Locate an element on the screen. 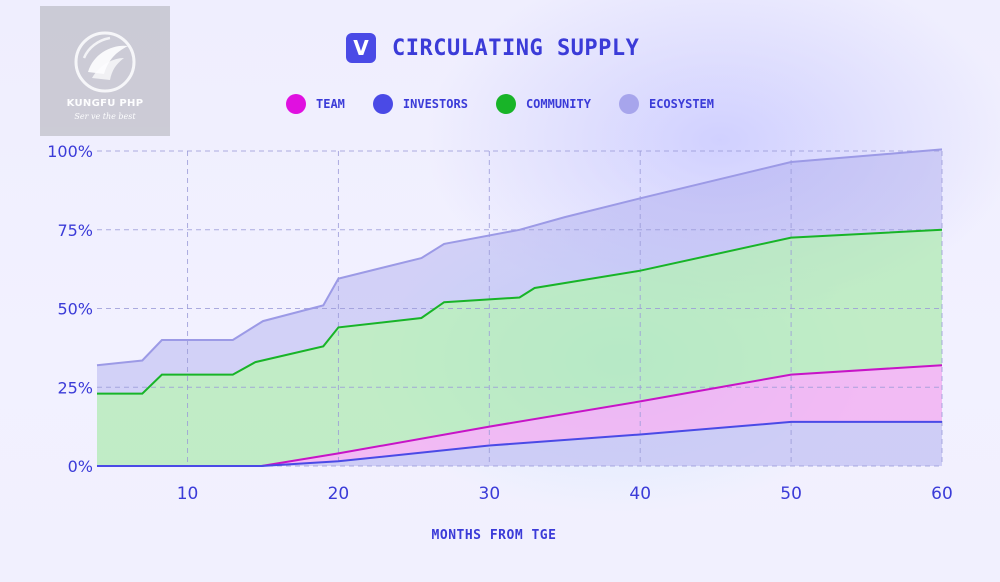 This screenshot has height=582, width=1000. brand-logo-icon: V is located at coordinates (361, 48).